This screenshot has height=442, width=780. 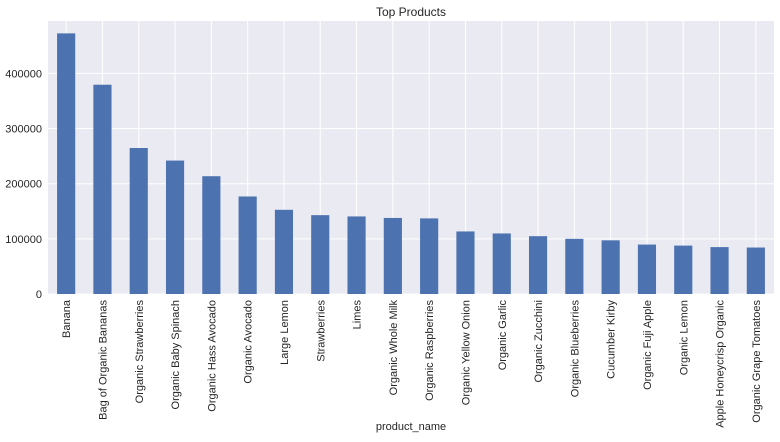 I want to click on x-tick-label: Organic Blueberries, so click(x=575, y=349).